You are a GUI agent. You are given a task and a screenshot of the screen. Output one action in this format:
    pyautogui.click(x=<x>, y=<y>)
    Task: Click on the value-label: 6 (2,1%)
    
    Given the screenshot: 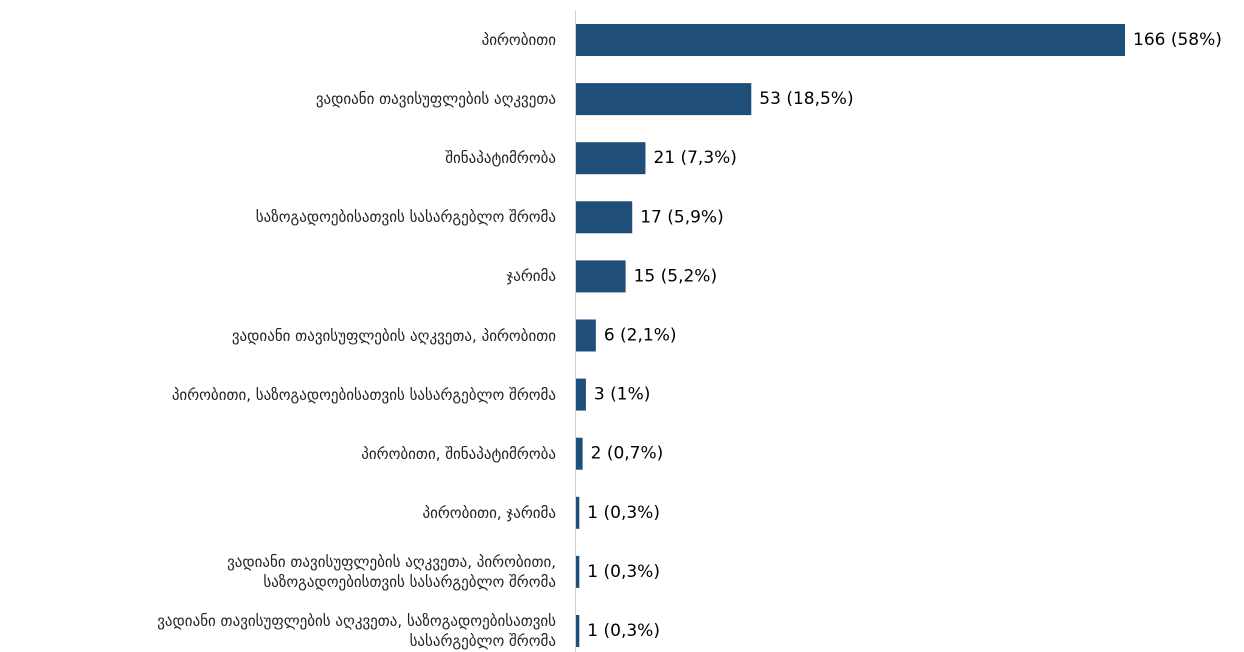 What is the action you would take?
    pyautogui.click(x=640, y=336)
    